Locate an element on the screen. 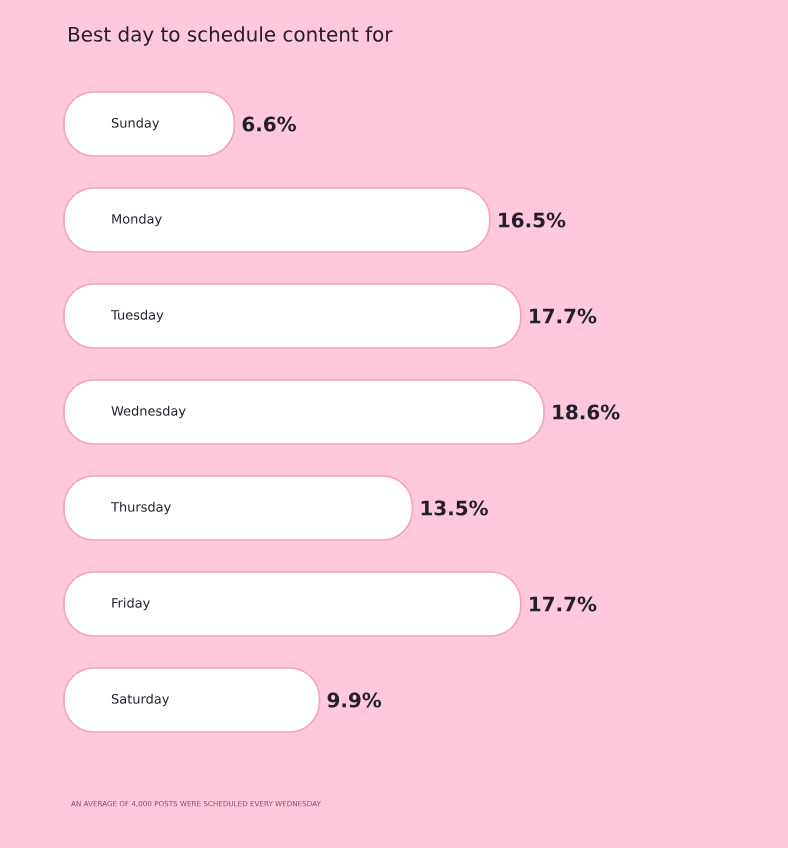 This screenshot has height=848, width=788. chart-title: Best day to schedule content for is located at coordinates (231, 36).